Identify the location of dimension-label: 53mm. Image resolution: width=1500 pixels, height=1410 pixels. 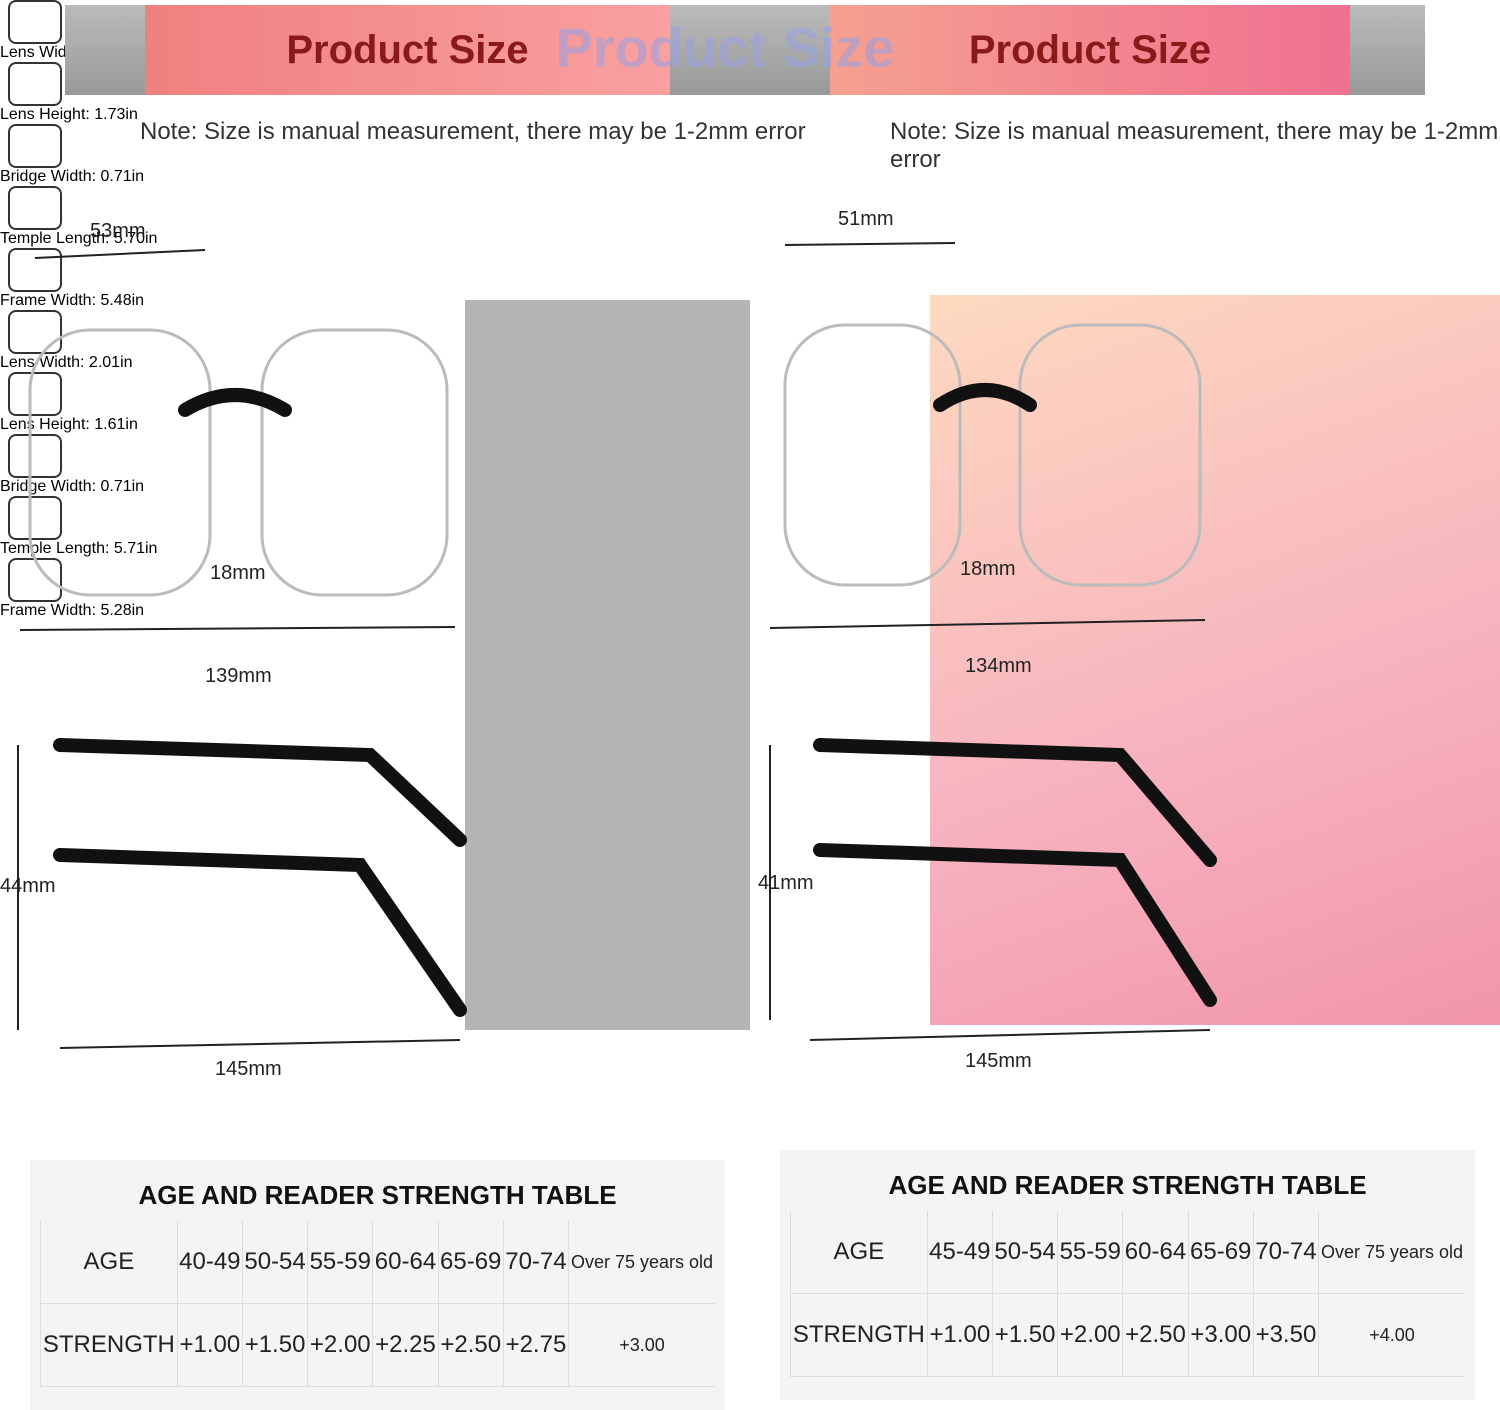
(118, 231).